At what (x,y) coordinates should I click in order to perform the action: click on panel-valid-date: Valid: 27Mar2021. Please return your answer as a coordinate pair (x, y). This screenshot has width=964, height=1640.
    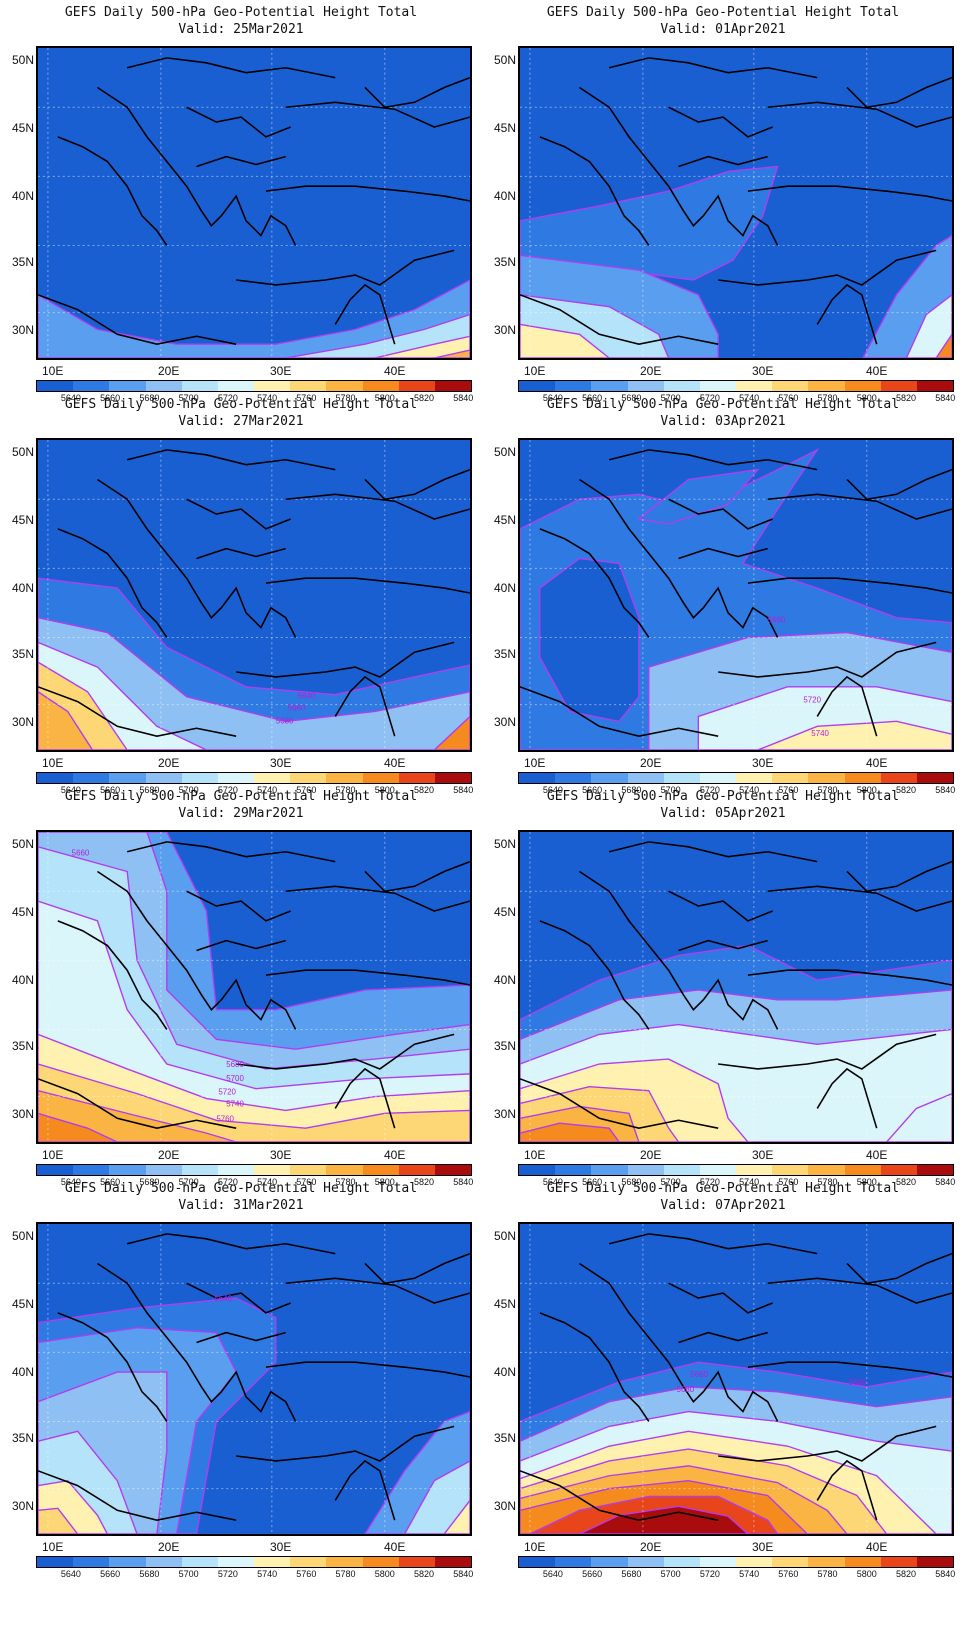
    Looking at the image, I should click on (241, 421).